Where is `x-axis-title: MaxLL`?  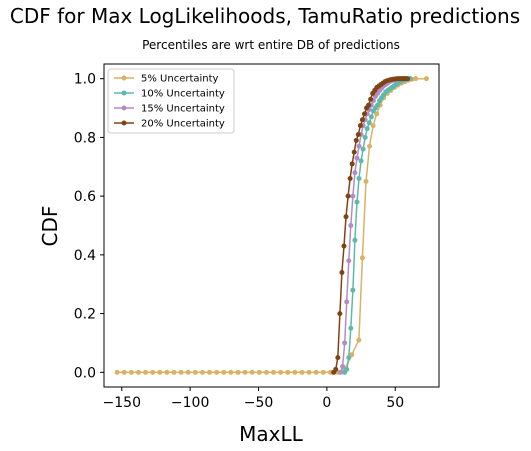
x-axis-title: MaxLL is located at coordinates (271, 434).